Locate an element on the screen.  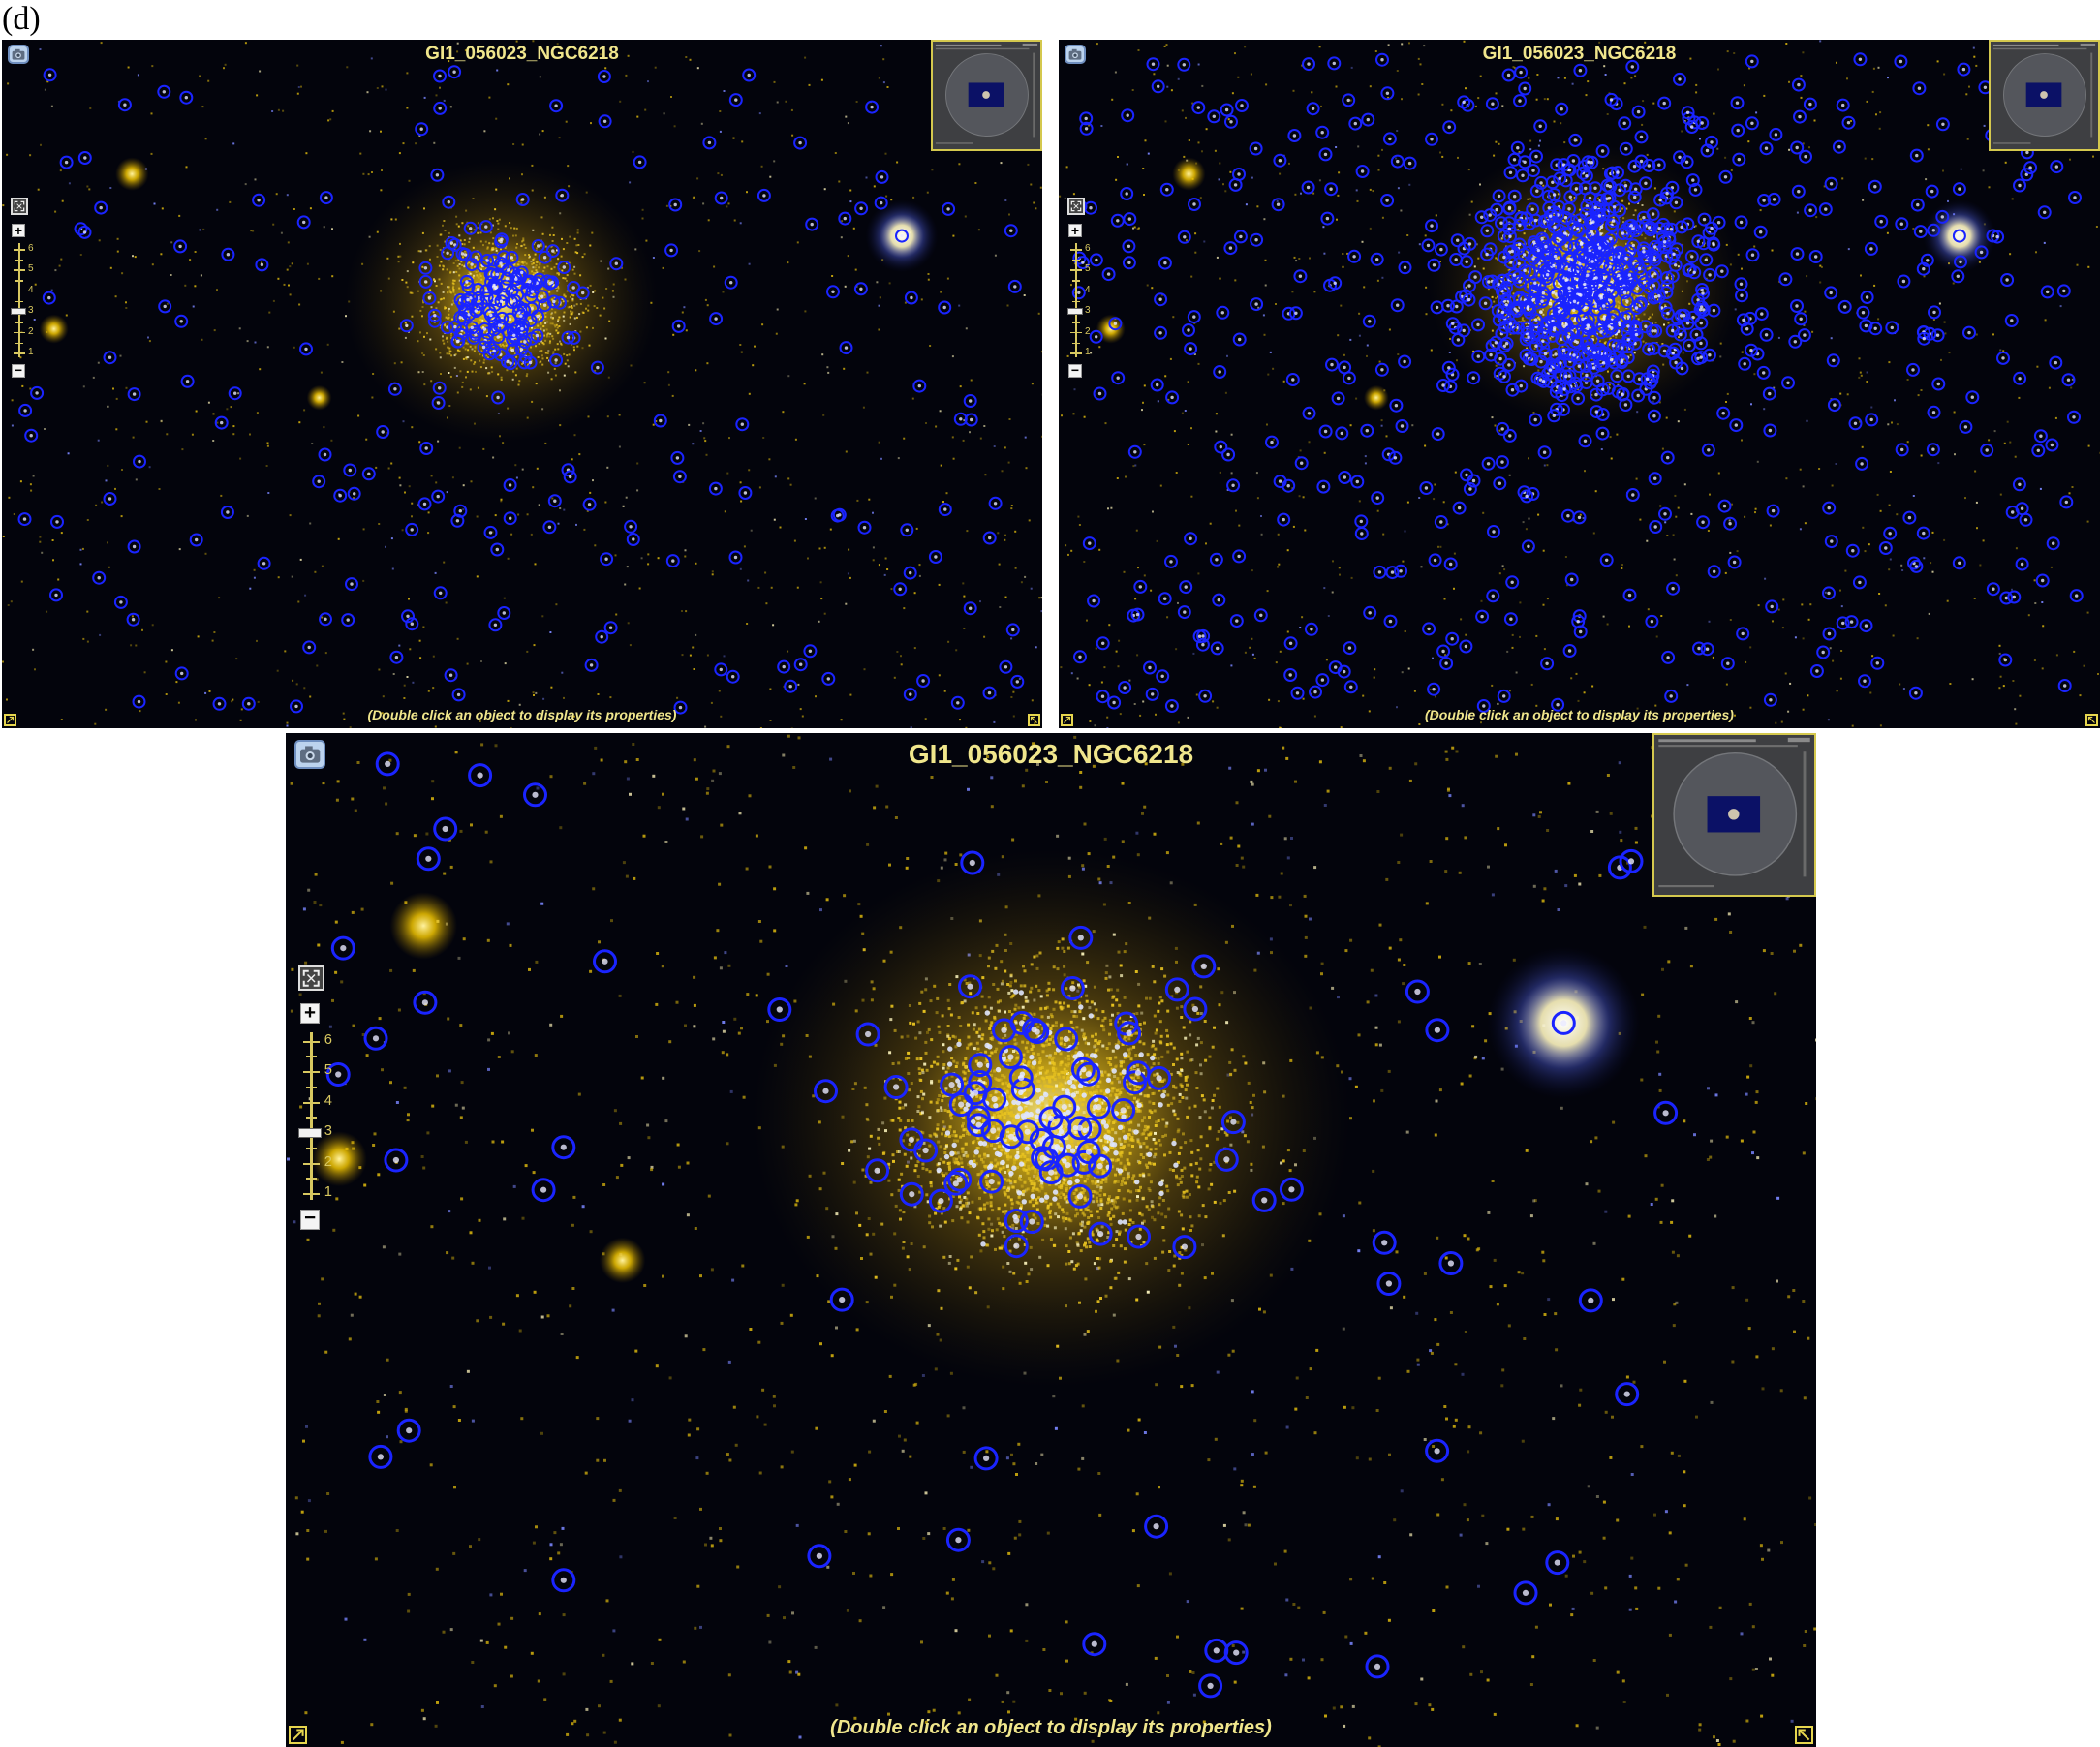
zoom-tick is located at coordinates (1076, 332).